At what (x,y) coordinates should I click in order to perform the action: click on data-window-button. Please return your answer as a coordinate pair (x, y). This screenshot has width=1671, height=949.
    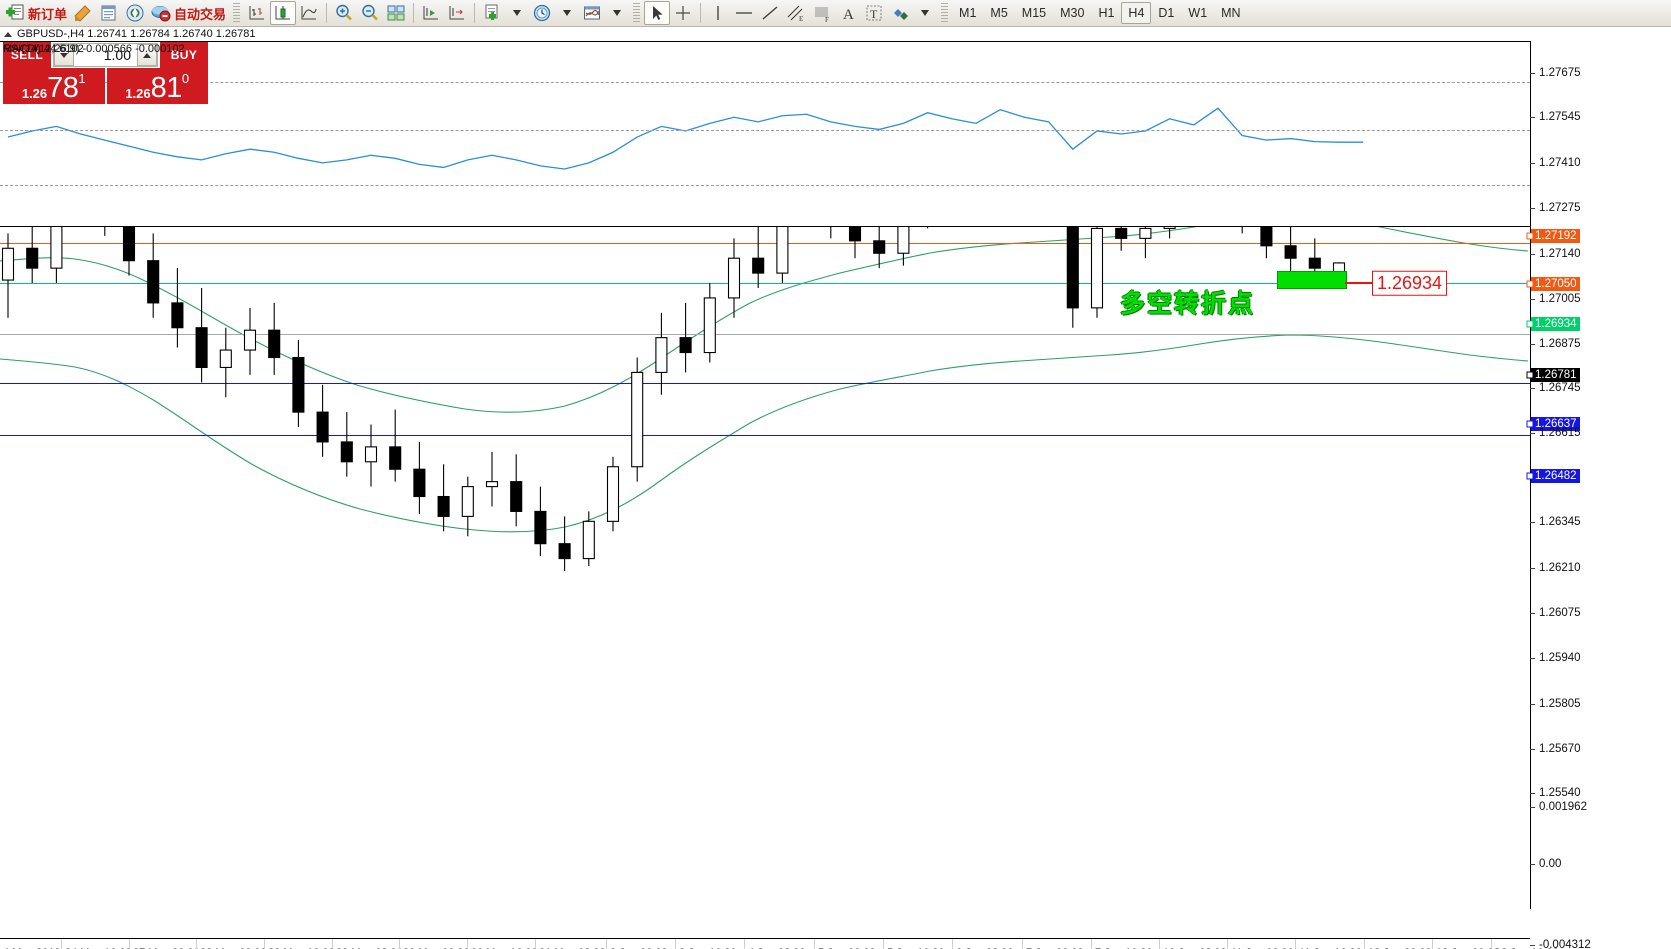
    Looking at the image, I should click on (109, 13).